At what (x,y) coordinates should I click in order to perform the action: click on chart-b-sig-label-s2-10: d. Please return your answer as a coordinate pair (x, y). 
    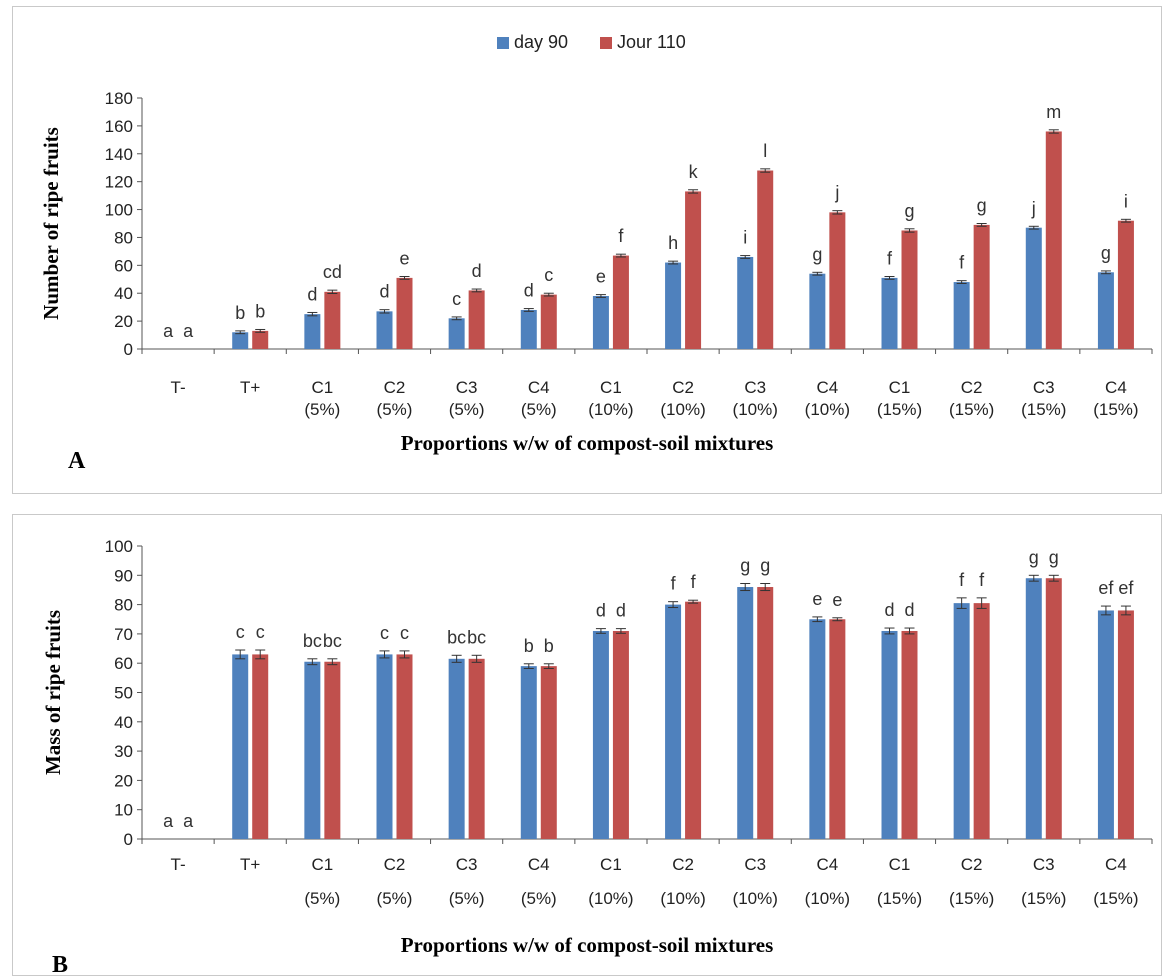
    Looking at the image, I should click on (909, 610).